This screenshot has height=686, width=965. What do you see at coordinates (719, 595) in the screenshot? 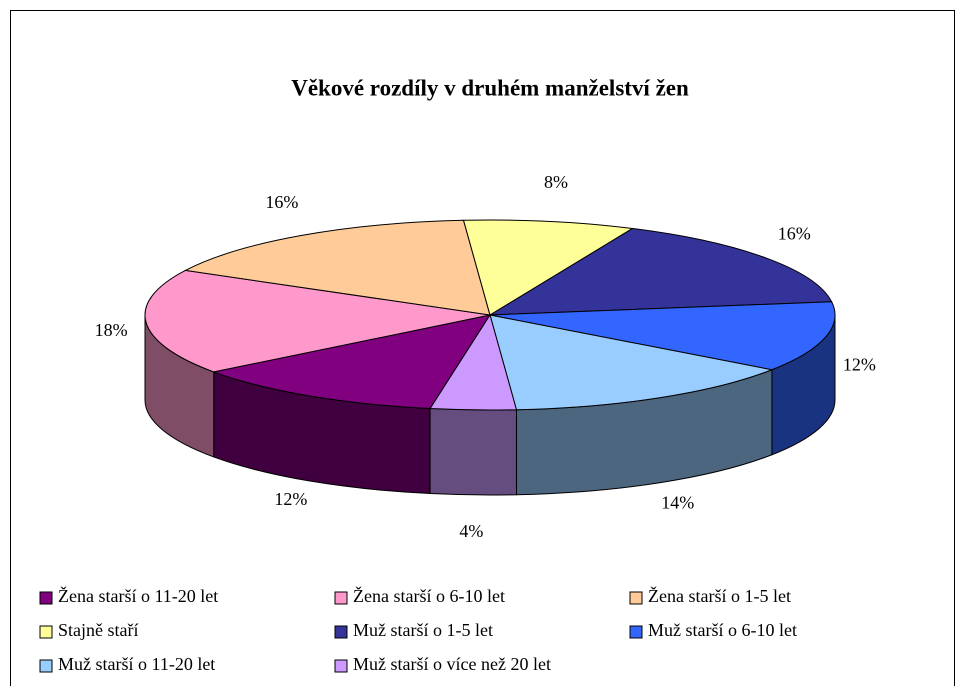
I see `legend-label: Žena starší o 1-5 let` at bounding box center [719, 595].